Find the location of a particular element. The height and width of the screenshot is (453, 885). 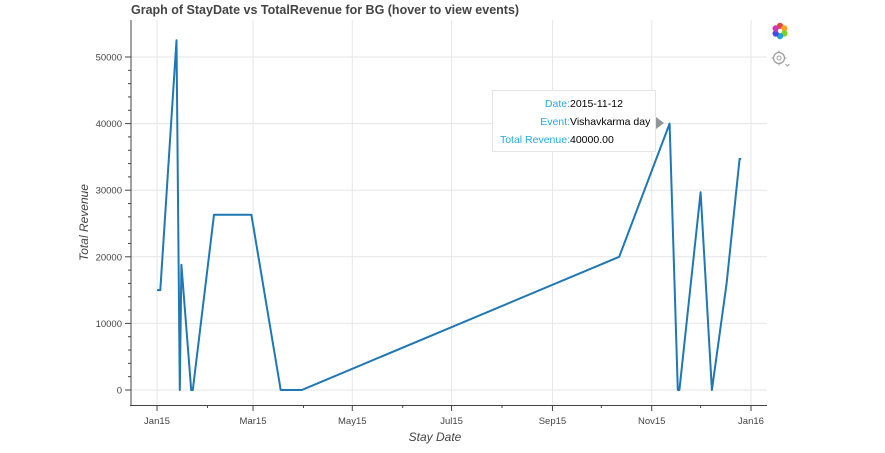

tooltip-value: 40000.00 is located at coordinates (592, 140).